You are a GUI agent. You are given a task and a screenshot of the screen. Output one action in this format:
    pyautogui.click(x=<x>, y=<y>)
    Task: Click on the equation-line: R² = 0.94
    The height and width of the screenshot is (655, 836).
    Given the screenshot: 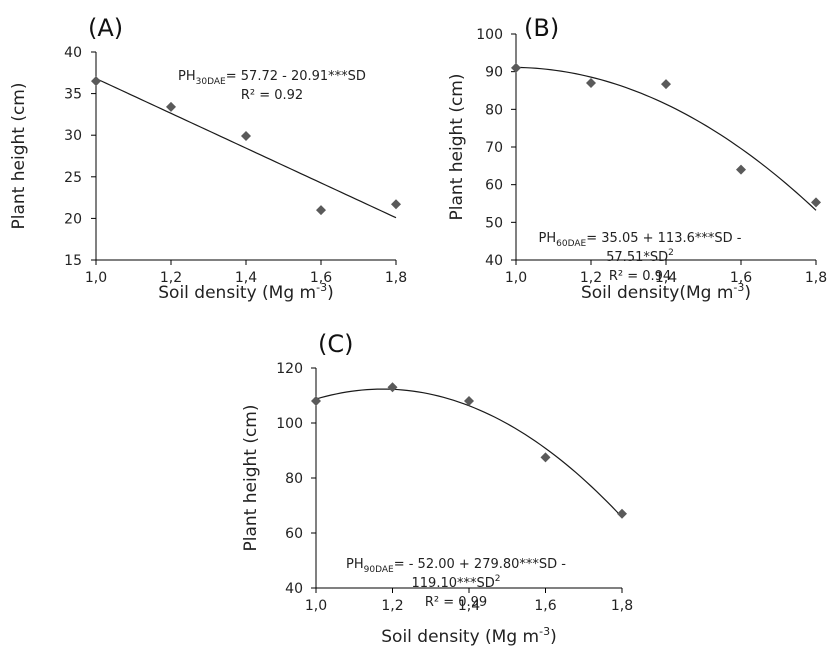 What is the action you would take?
    pyautogui.click(x=640, y=276)
    